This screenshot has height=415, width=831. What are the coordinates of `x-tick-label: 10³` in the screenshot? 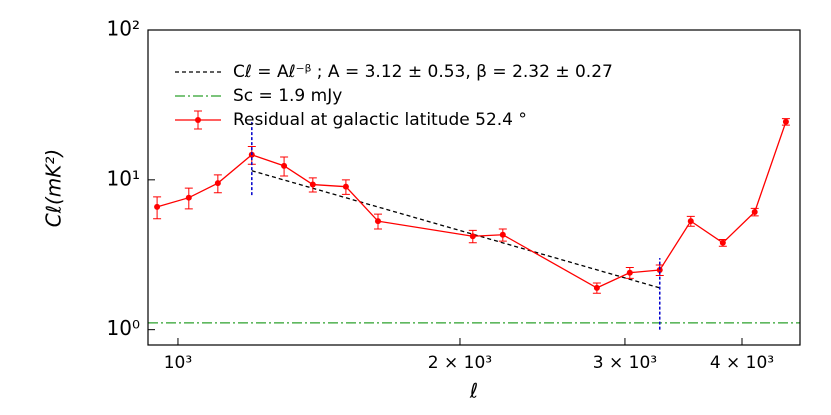 It's located at (178, 363).